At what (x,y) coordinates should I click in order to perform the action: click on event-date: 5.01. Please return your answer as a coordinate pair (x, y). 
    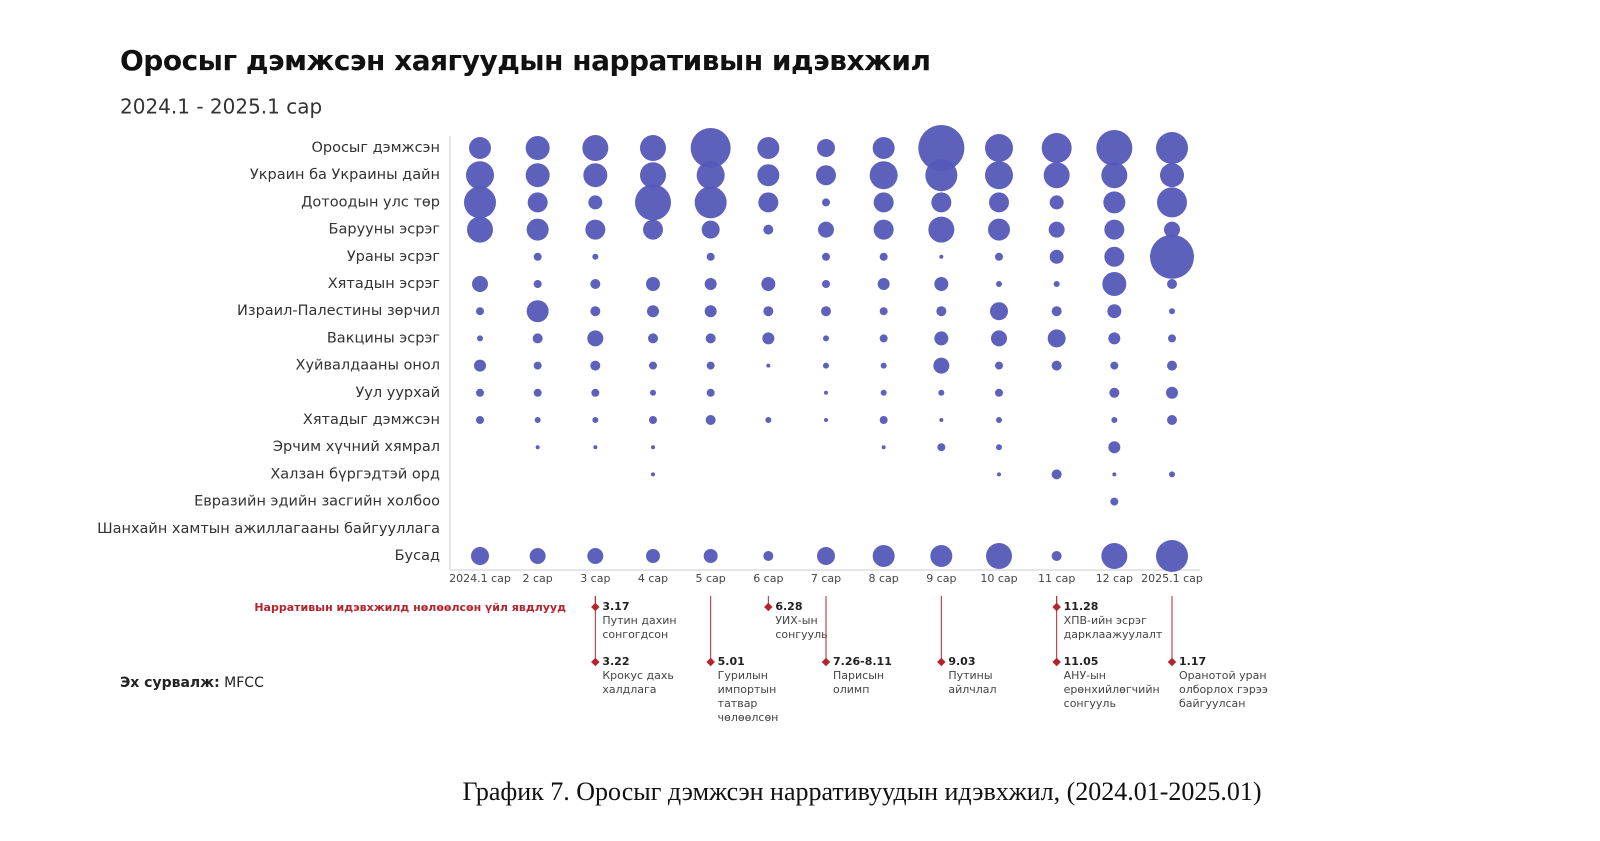
    Looking at the image, I should click on (731, 661).